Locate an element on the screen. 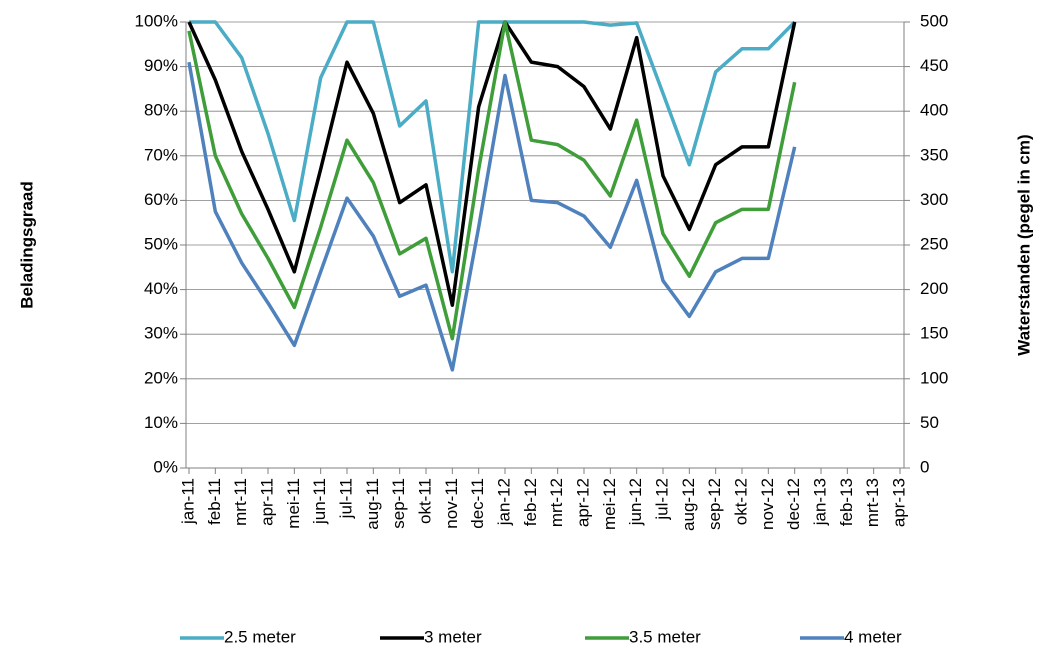  x-tick-label: okt-12 is located at coordinates (740, 501).